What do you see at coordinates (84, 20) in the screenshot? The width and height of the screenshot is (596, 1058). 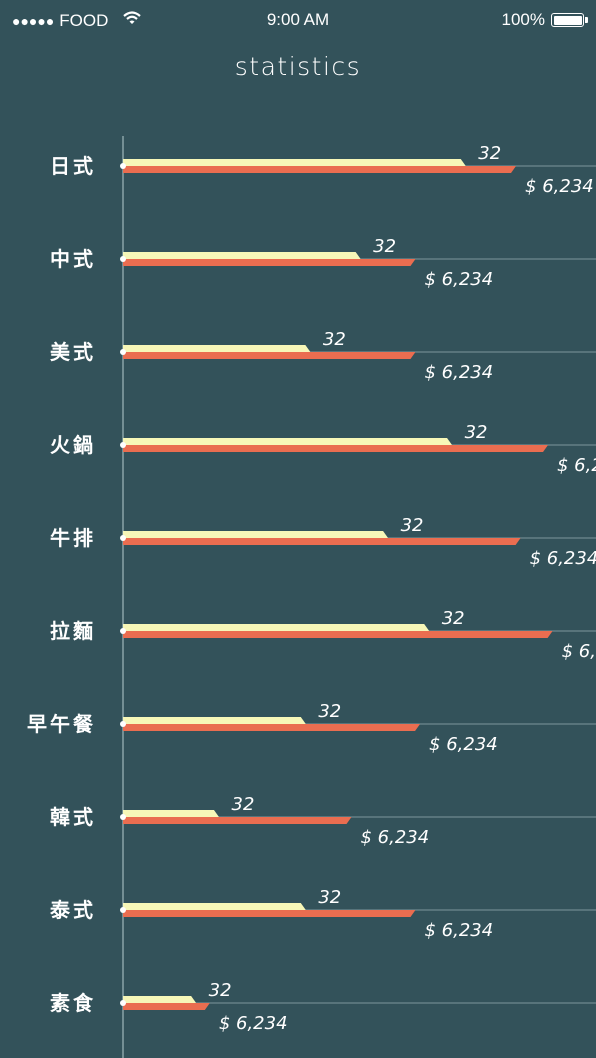 I see `carrier-label: FOOD` at bounding box center [84, 20].